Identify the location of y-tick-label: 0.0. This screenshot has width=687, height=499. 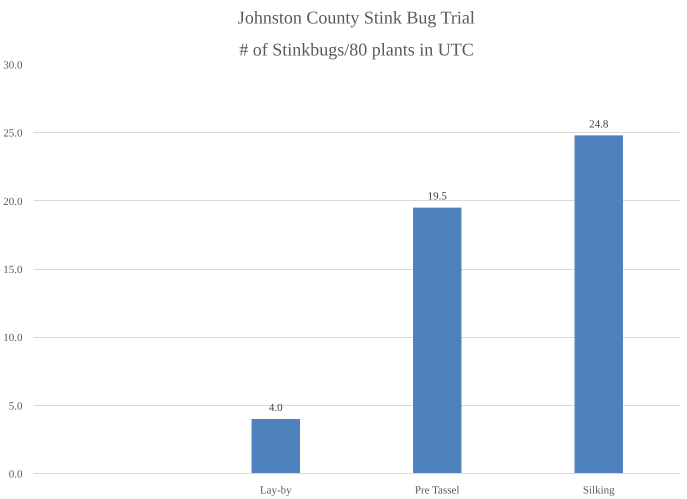
(15, 474).